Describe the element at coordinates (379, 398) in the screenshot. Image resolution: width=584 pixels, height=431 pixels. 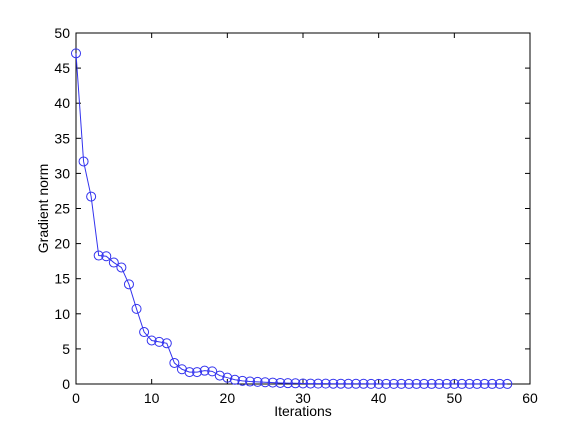
I see `x-tick-label: 40` at that location.